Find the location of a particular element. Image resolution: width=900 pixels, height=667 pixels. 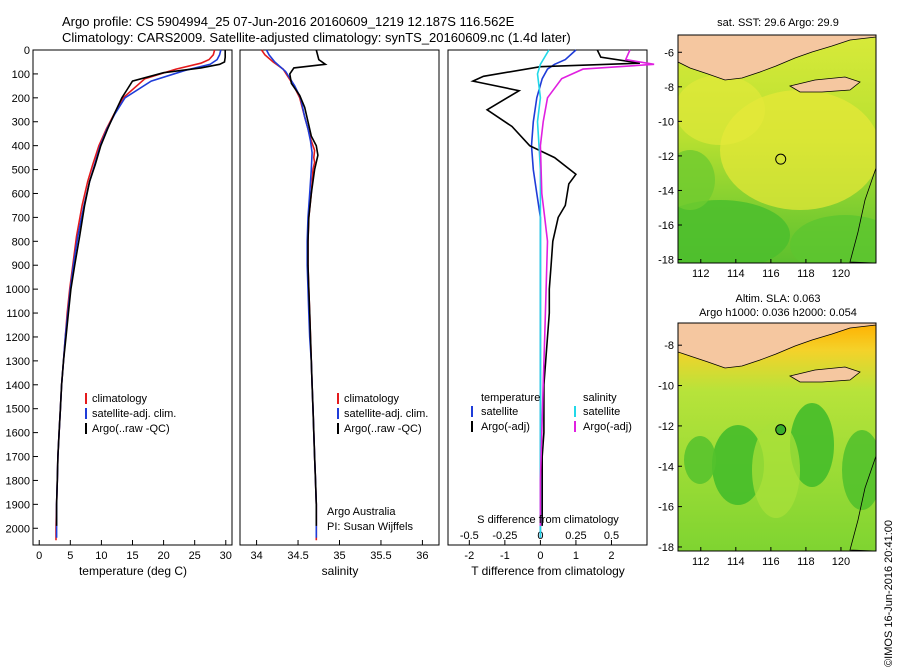

legend-satellite: satellite-adj. clim. is located at coordinates (134, 414).